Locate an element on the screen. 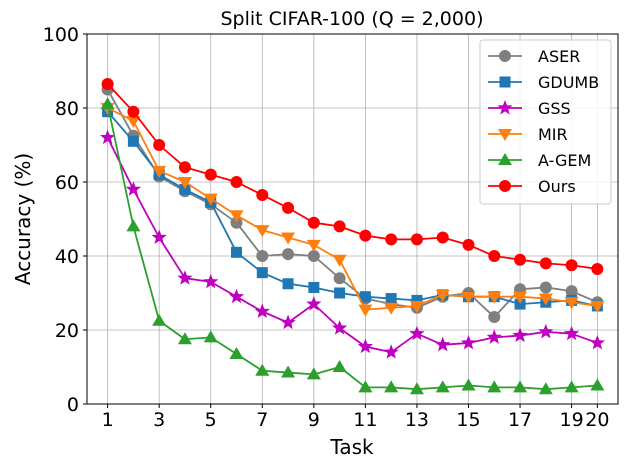 The height and width of the screenshot is (460, 628). chart-title: Split CIFAR-100 (Q = 2,000) is located at coordinates (352, 19).